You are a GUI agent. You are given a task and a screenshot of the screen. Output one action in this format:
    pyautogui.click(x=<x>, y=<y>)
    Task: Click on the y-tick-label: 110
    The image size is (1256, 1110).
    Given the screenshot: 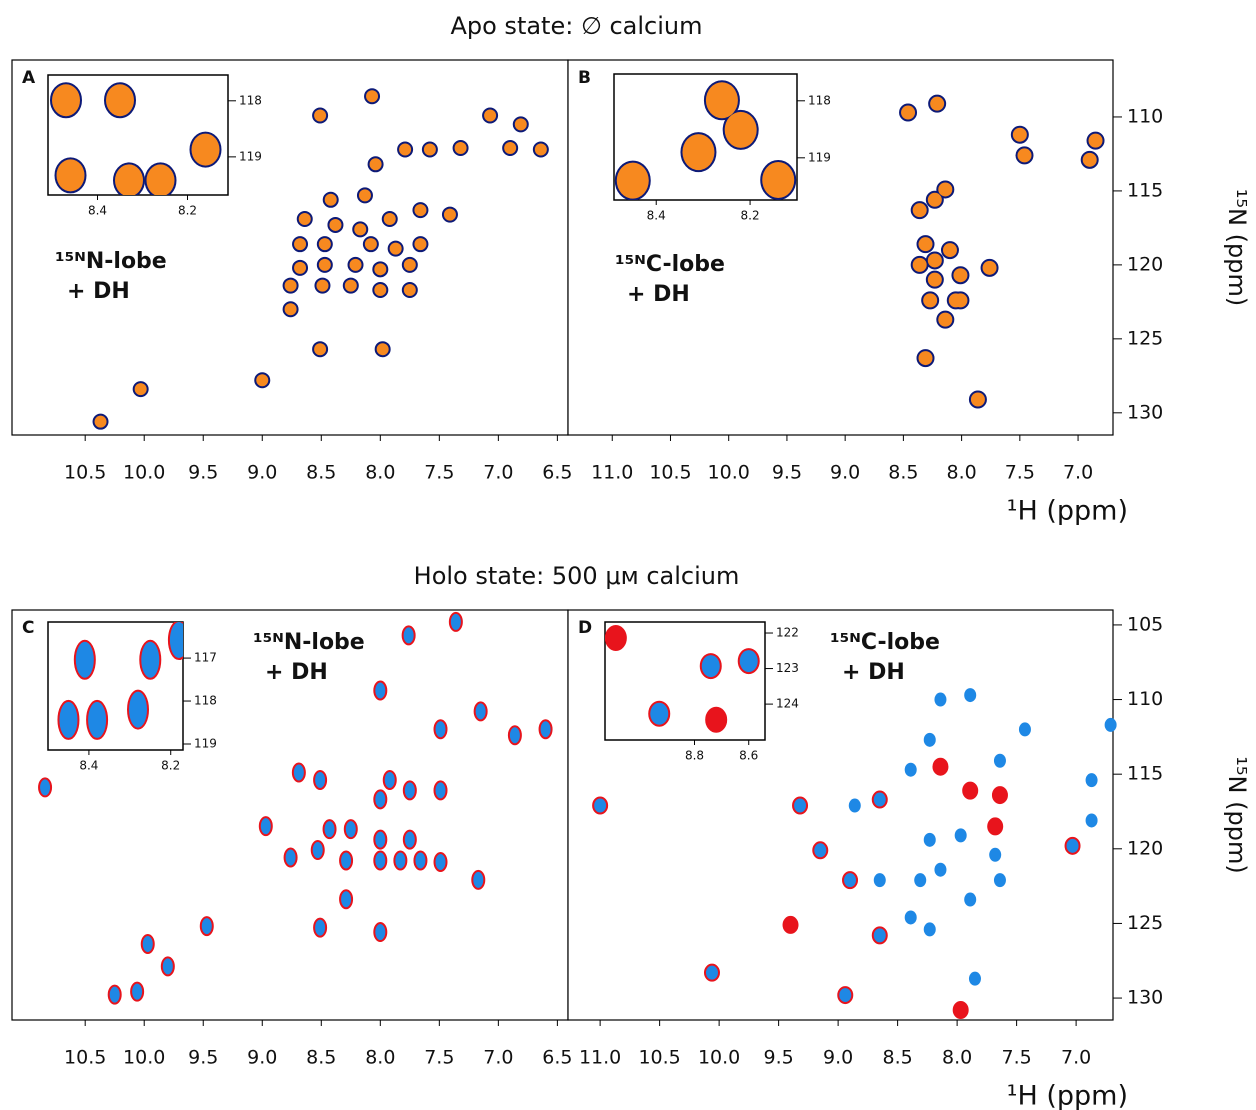 What is the action you would take?
    pyautogui.click(x=1145, y=699)
    